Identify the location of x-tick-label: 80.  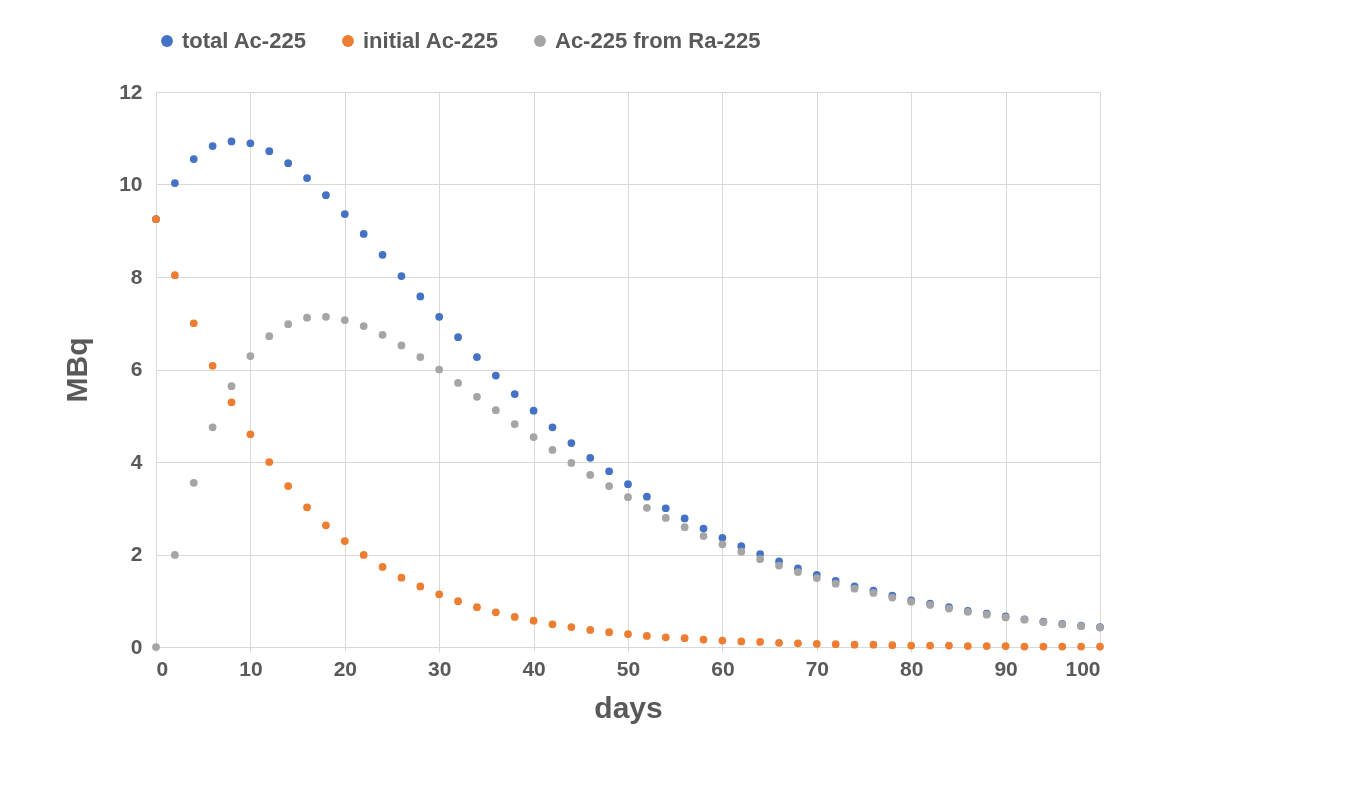
(912, 668).